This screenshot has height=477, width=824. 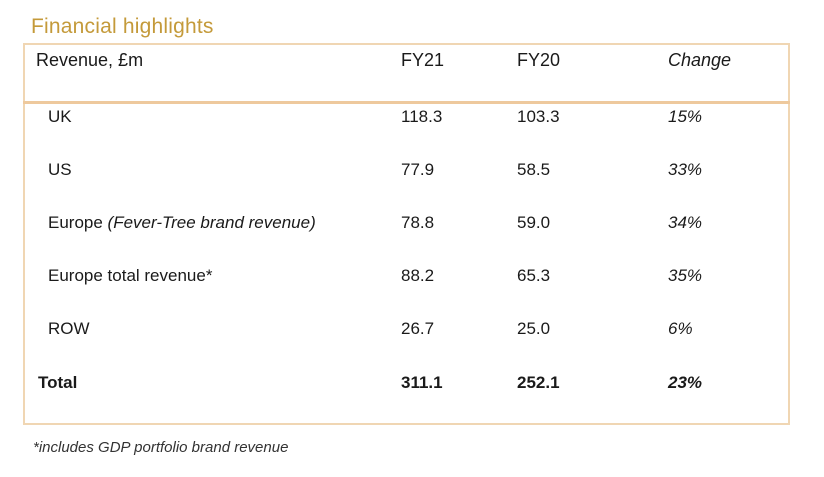 What do you see at coordinates (538, 382) in the screenshot?
I see `total-fy20: 252.1` at bounding box center [538, 382].